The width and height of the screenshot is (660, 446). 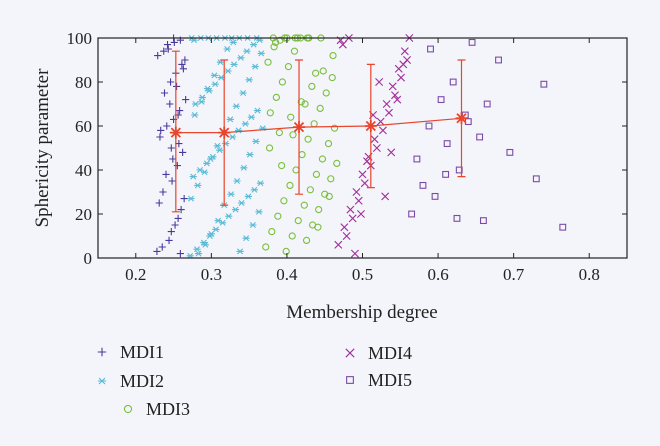 What do you see at coordinates (83, 126) in the screenshot?
I see `y-tick-label: 60` at bounding box center [83, 126].